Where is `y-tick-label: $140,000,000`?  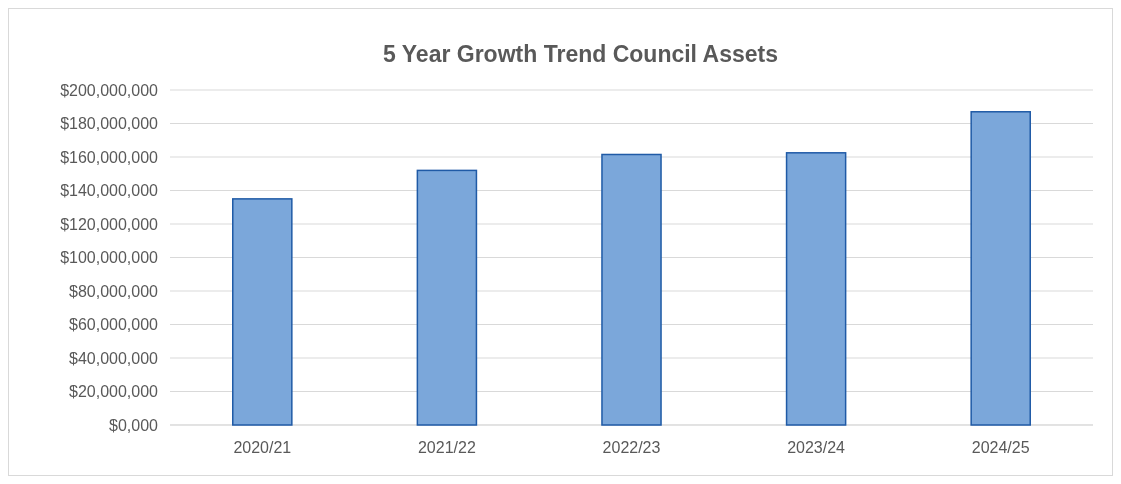 y-tick-label: $140,000,000 is located at coordinates (109, 191).